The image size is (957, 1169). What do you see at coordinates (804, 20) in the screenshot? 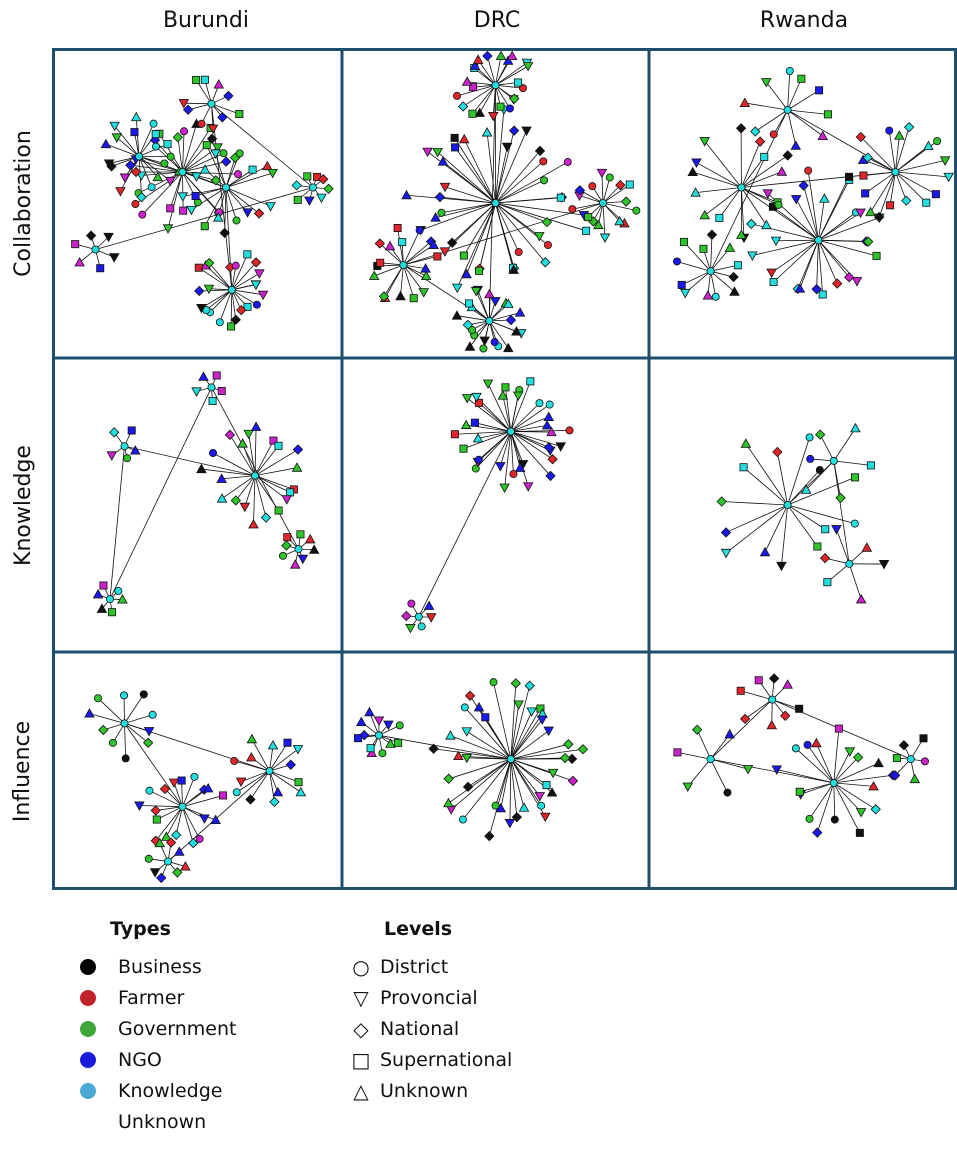
I see `column-header-rwanda: Rwanda` at bounding box center [804, 20].